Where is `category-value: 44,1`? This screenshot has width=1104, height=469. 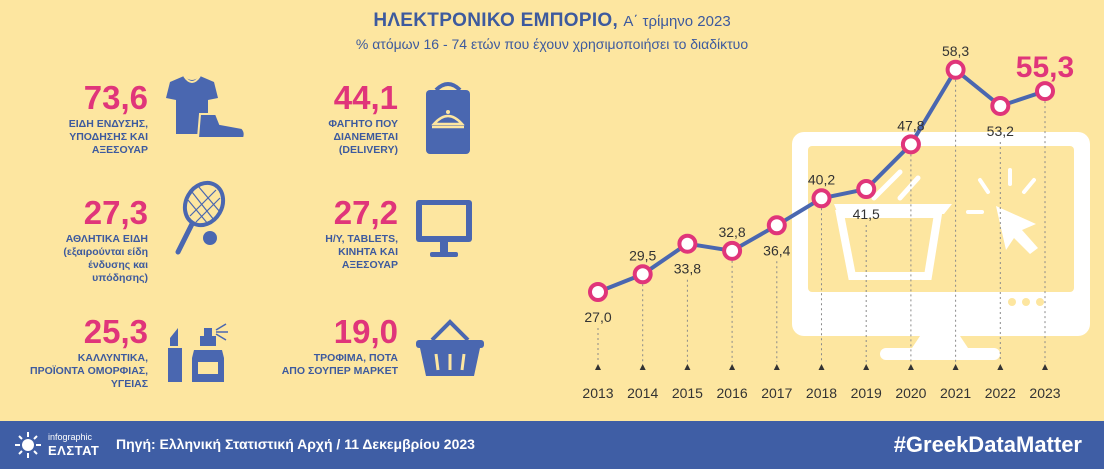
category-value: 44,1 is located at coordinates (365, 97).